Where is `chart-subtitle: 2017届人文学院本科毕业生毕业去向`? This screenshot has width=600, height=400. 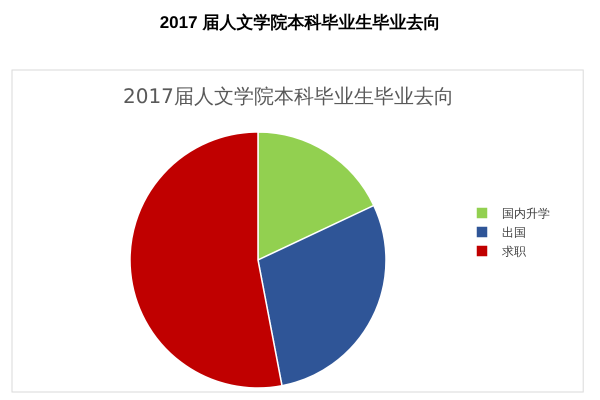
chart-subtitle: 2017届人文学院本科毕业生毕业去向 is located at coordinates (288, 96).